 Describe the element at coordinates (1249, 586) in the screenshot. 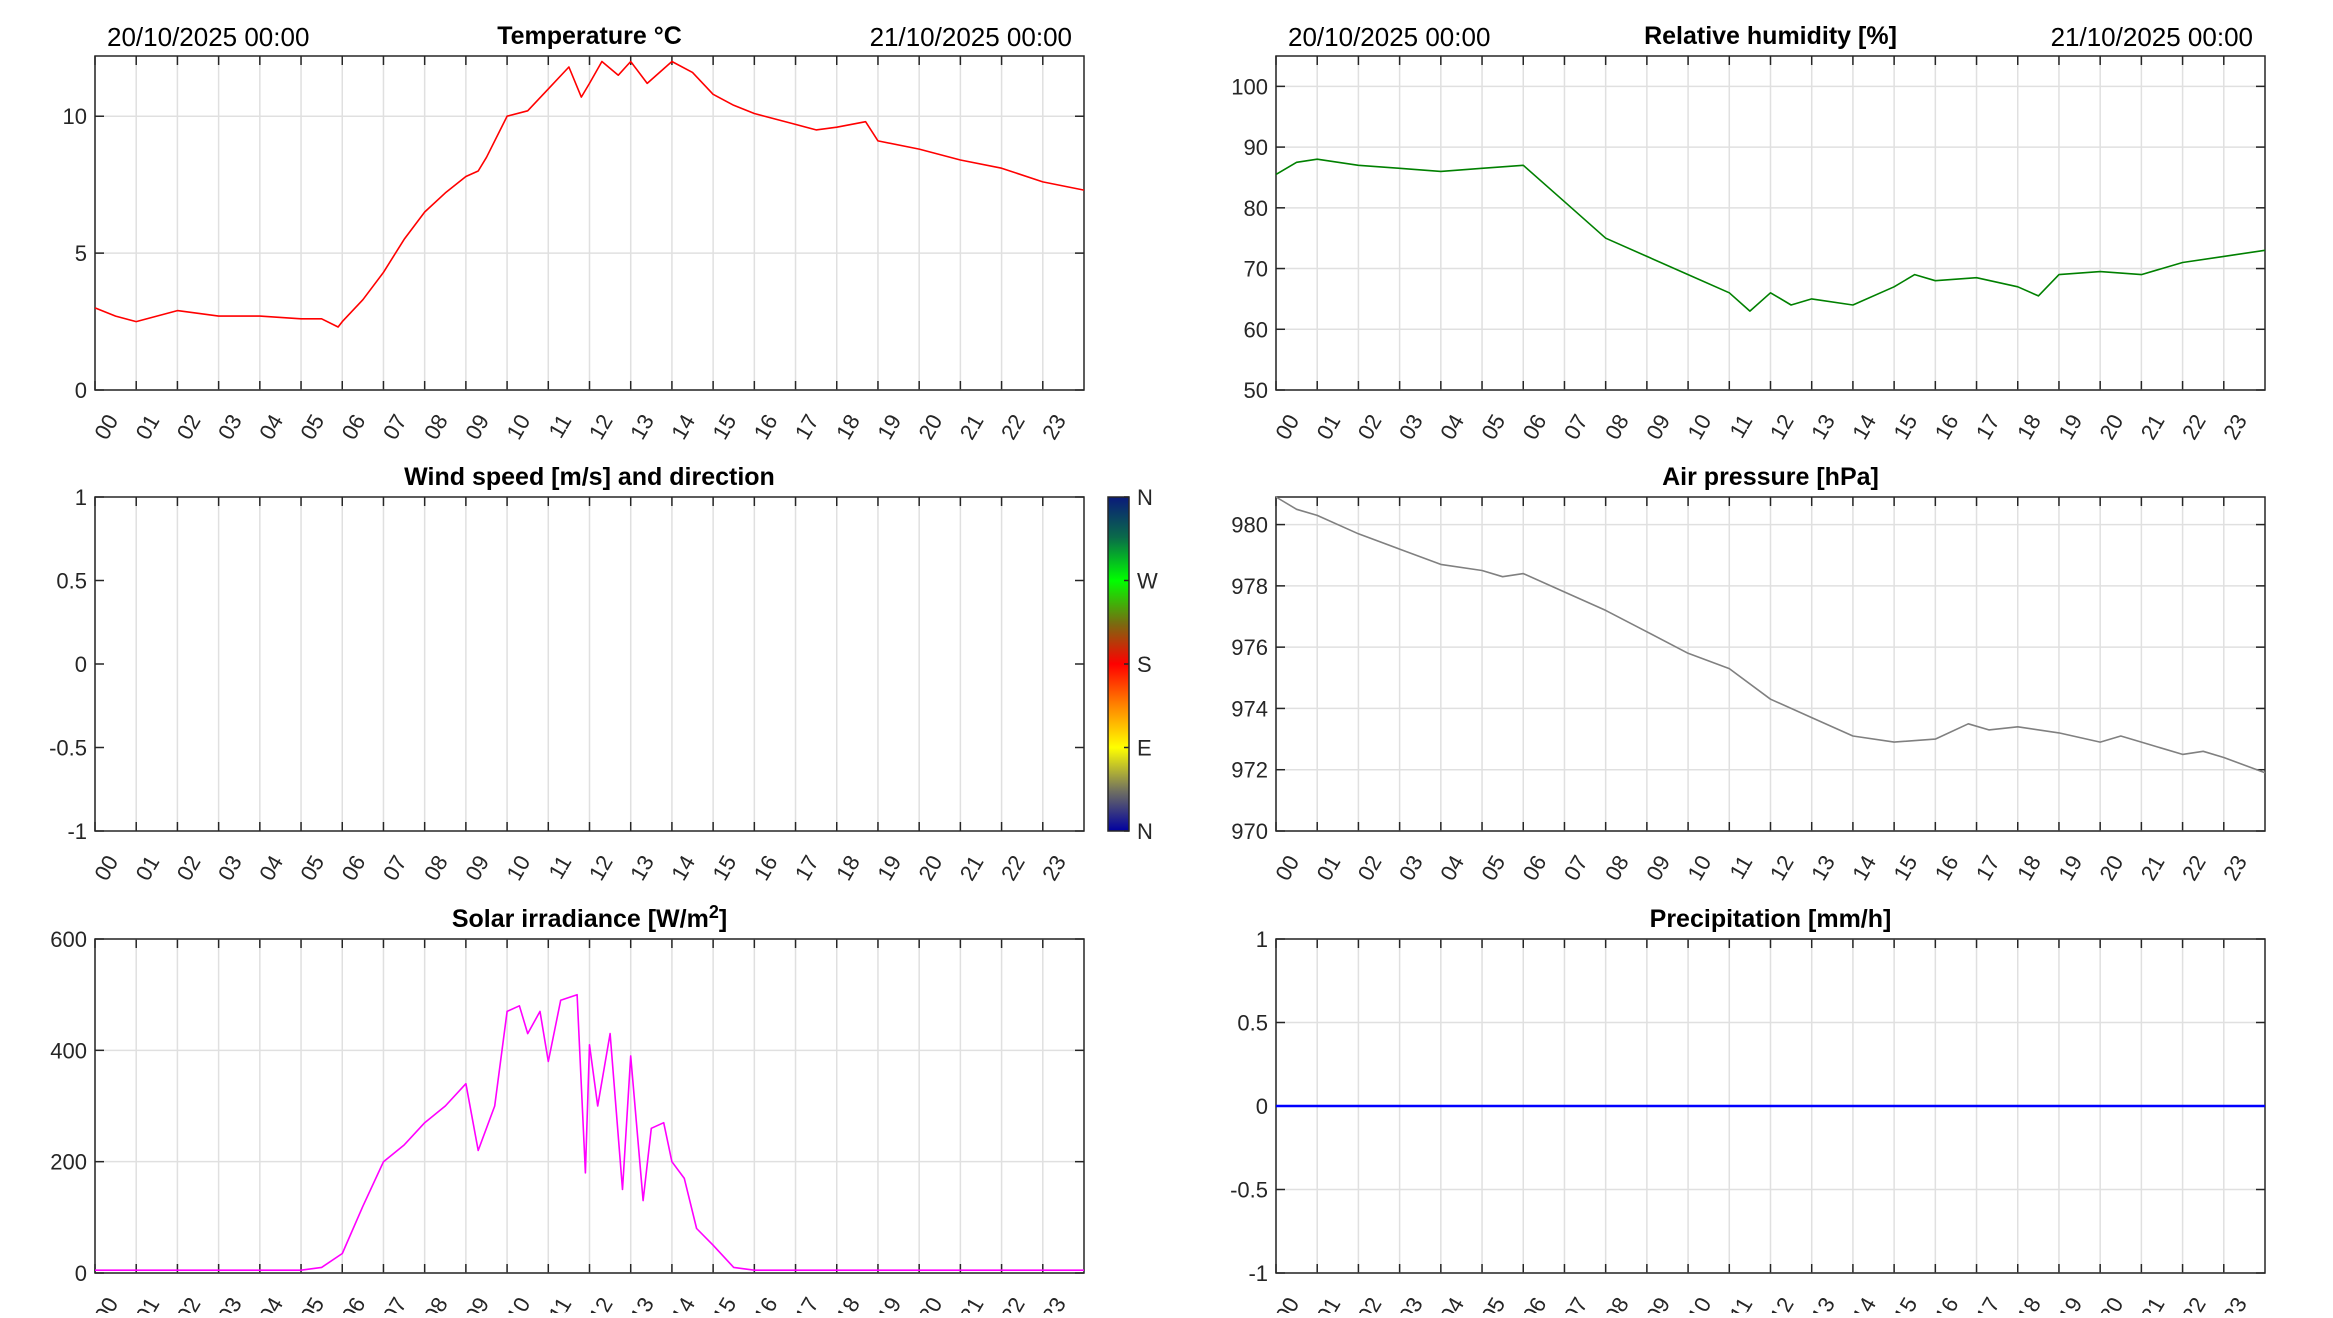

I see `y-tick-label: 978` at that location.